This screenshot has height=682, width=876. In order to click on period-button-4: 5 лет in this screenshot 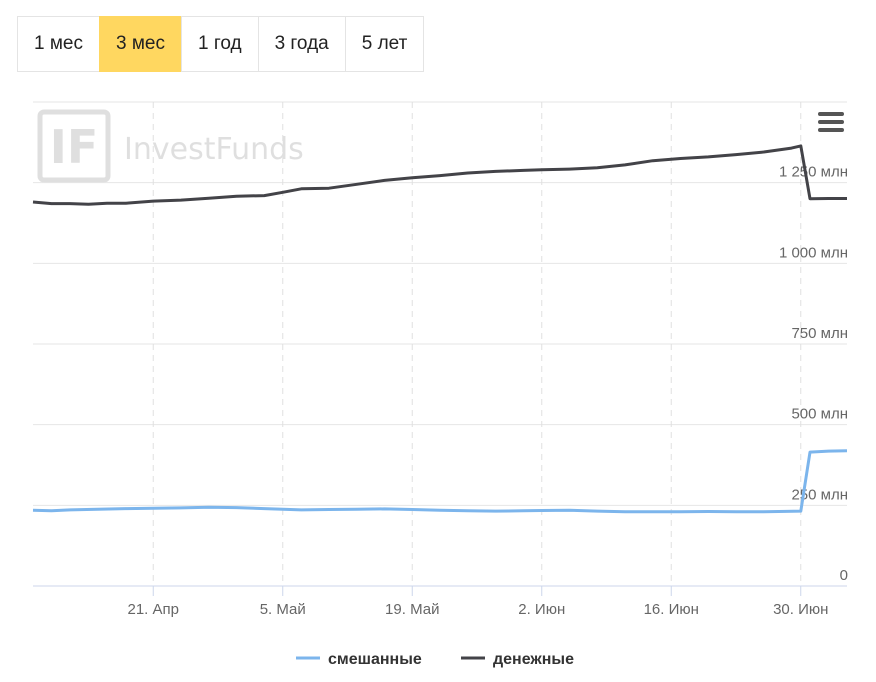, I will do `click(384, 44)`.